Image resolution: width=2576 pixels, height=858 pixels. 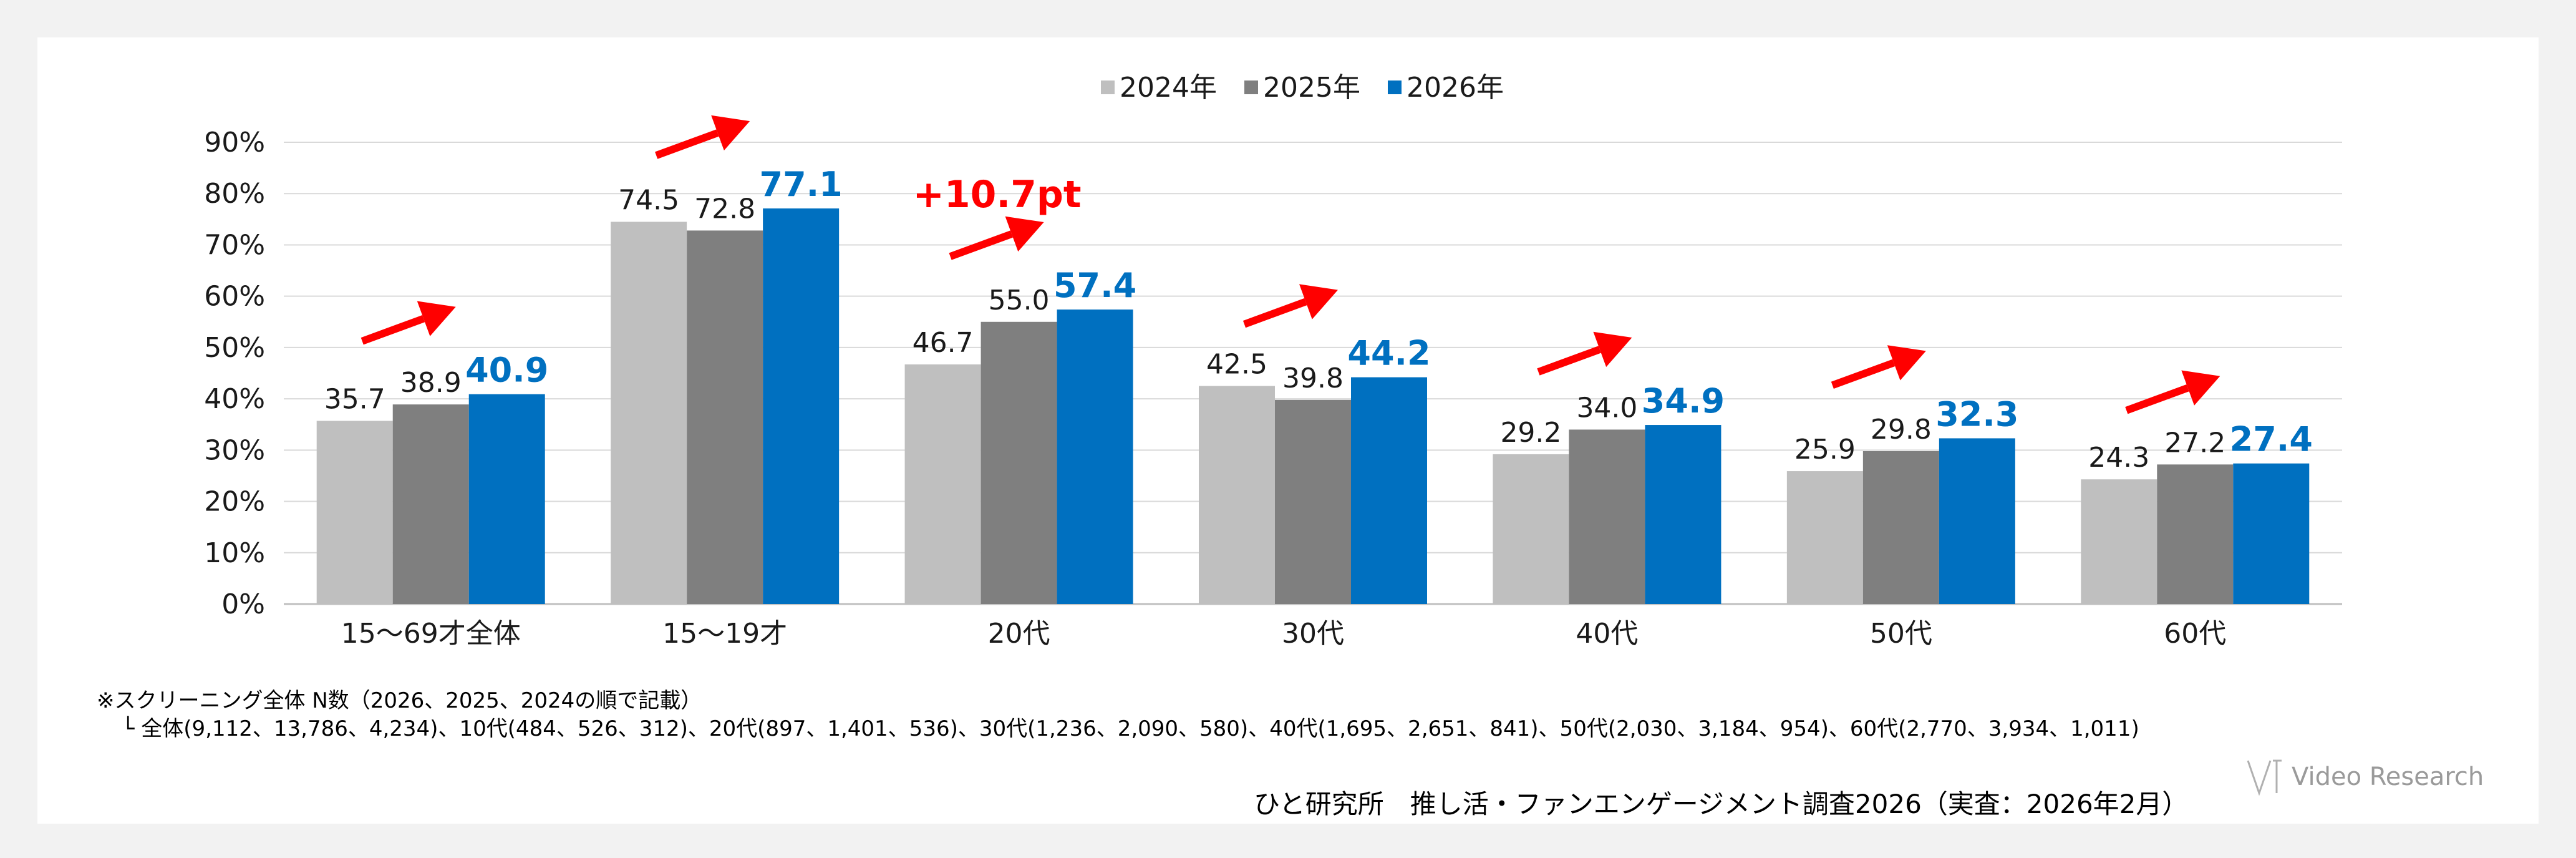 What do you see at coordinates (2195, 634) in the screenshot?
I see `x-tick-label: 60代` at bounding box center [2195, 634].